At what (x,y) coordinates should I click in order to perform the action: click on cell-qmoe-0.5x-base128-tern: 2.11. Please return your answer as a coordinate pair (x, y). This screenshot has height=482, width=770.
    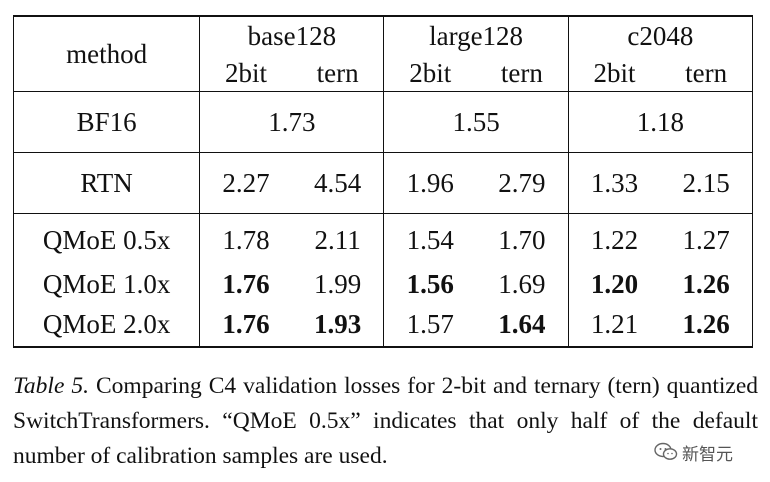
    Looking at the image, I should click on (338, 239).